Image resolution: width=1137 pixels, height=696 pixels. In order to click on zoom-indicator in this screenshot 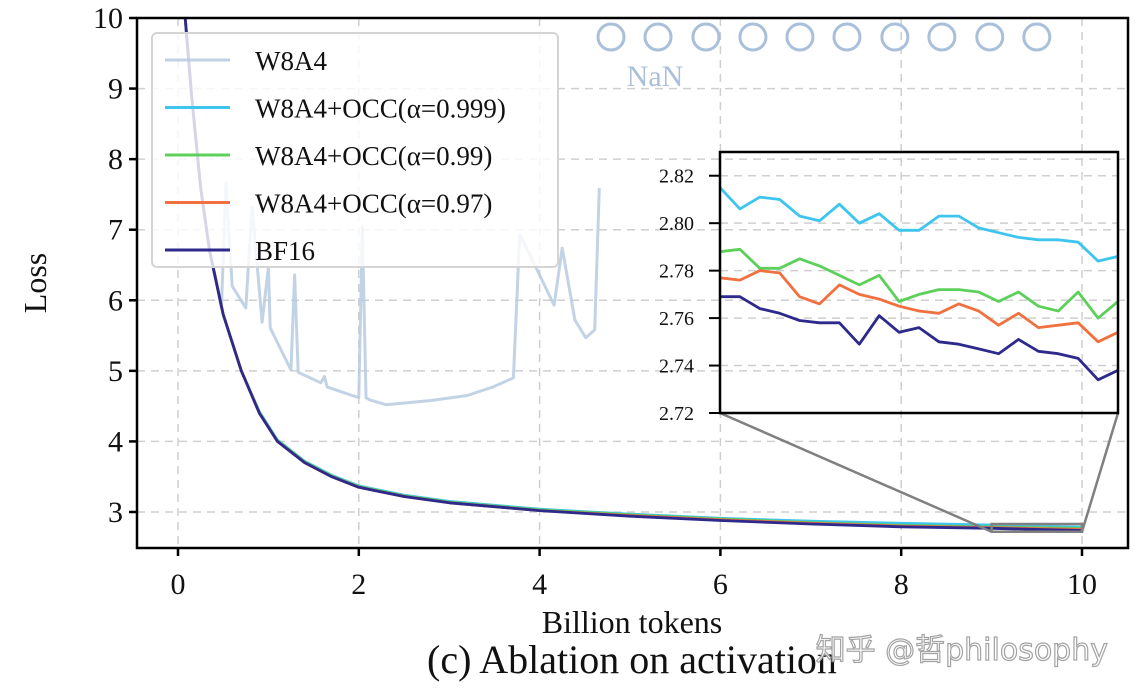, I will do `click(919, 472)`.